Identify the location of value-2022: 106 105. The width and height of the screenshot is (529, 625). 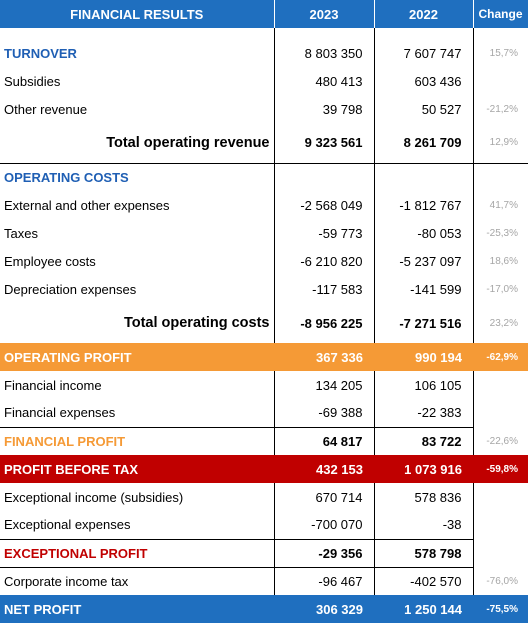
(423, 385).